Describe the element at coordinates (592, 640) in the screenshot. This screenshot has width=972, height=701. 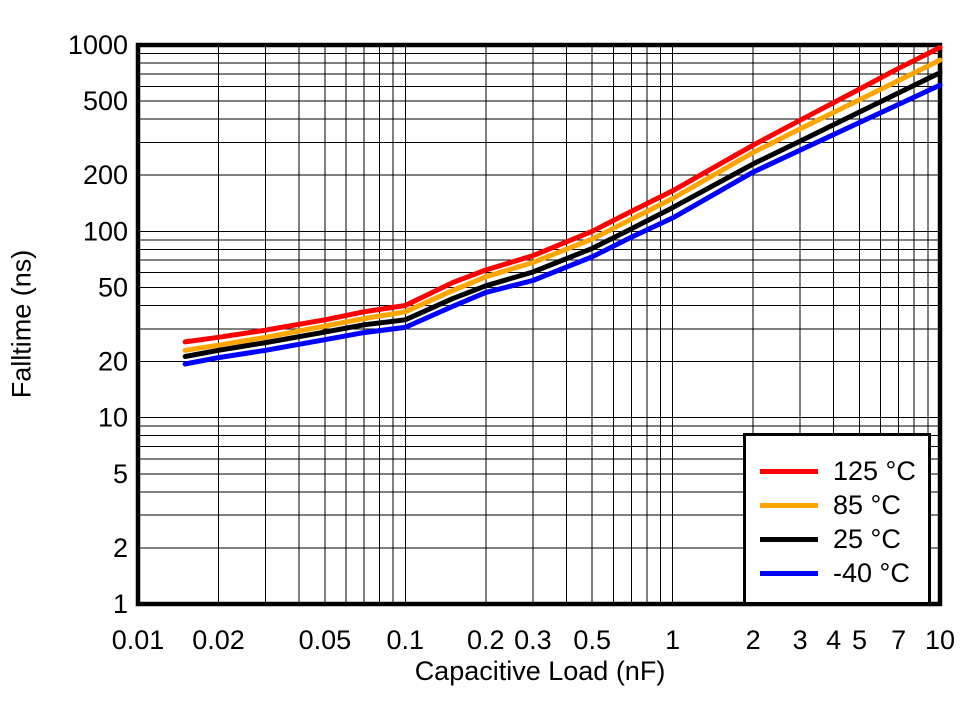
I see `x-tick-label: 0.5` at that location.